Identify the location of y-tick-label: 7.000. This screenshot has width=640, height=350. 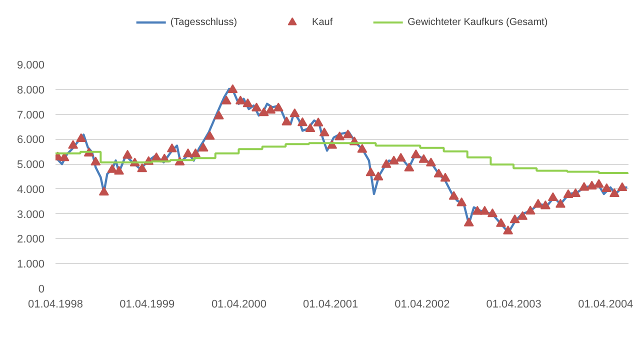
(30, 115).